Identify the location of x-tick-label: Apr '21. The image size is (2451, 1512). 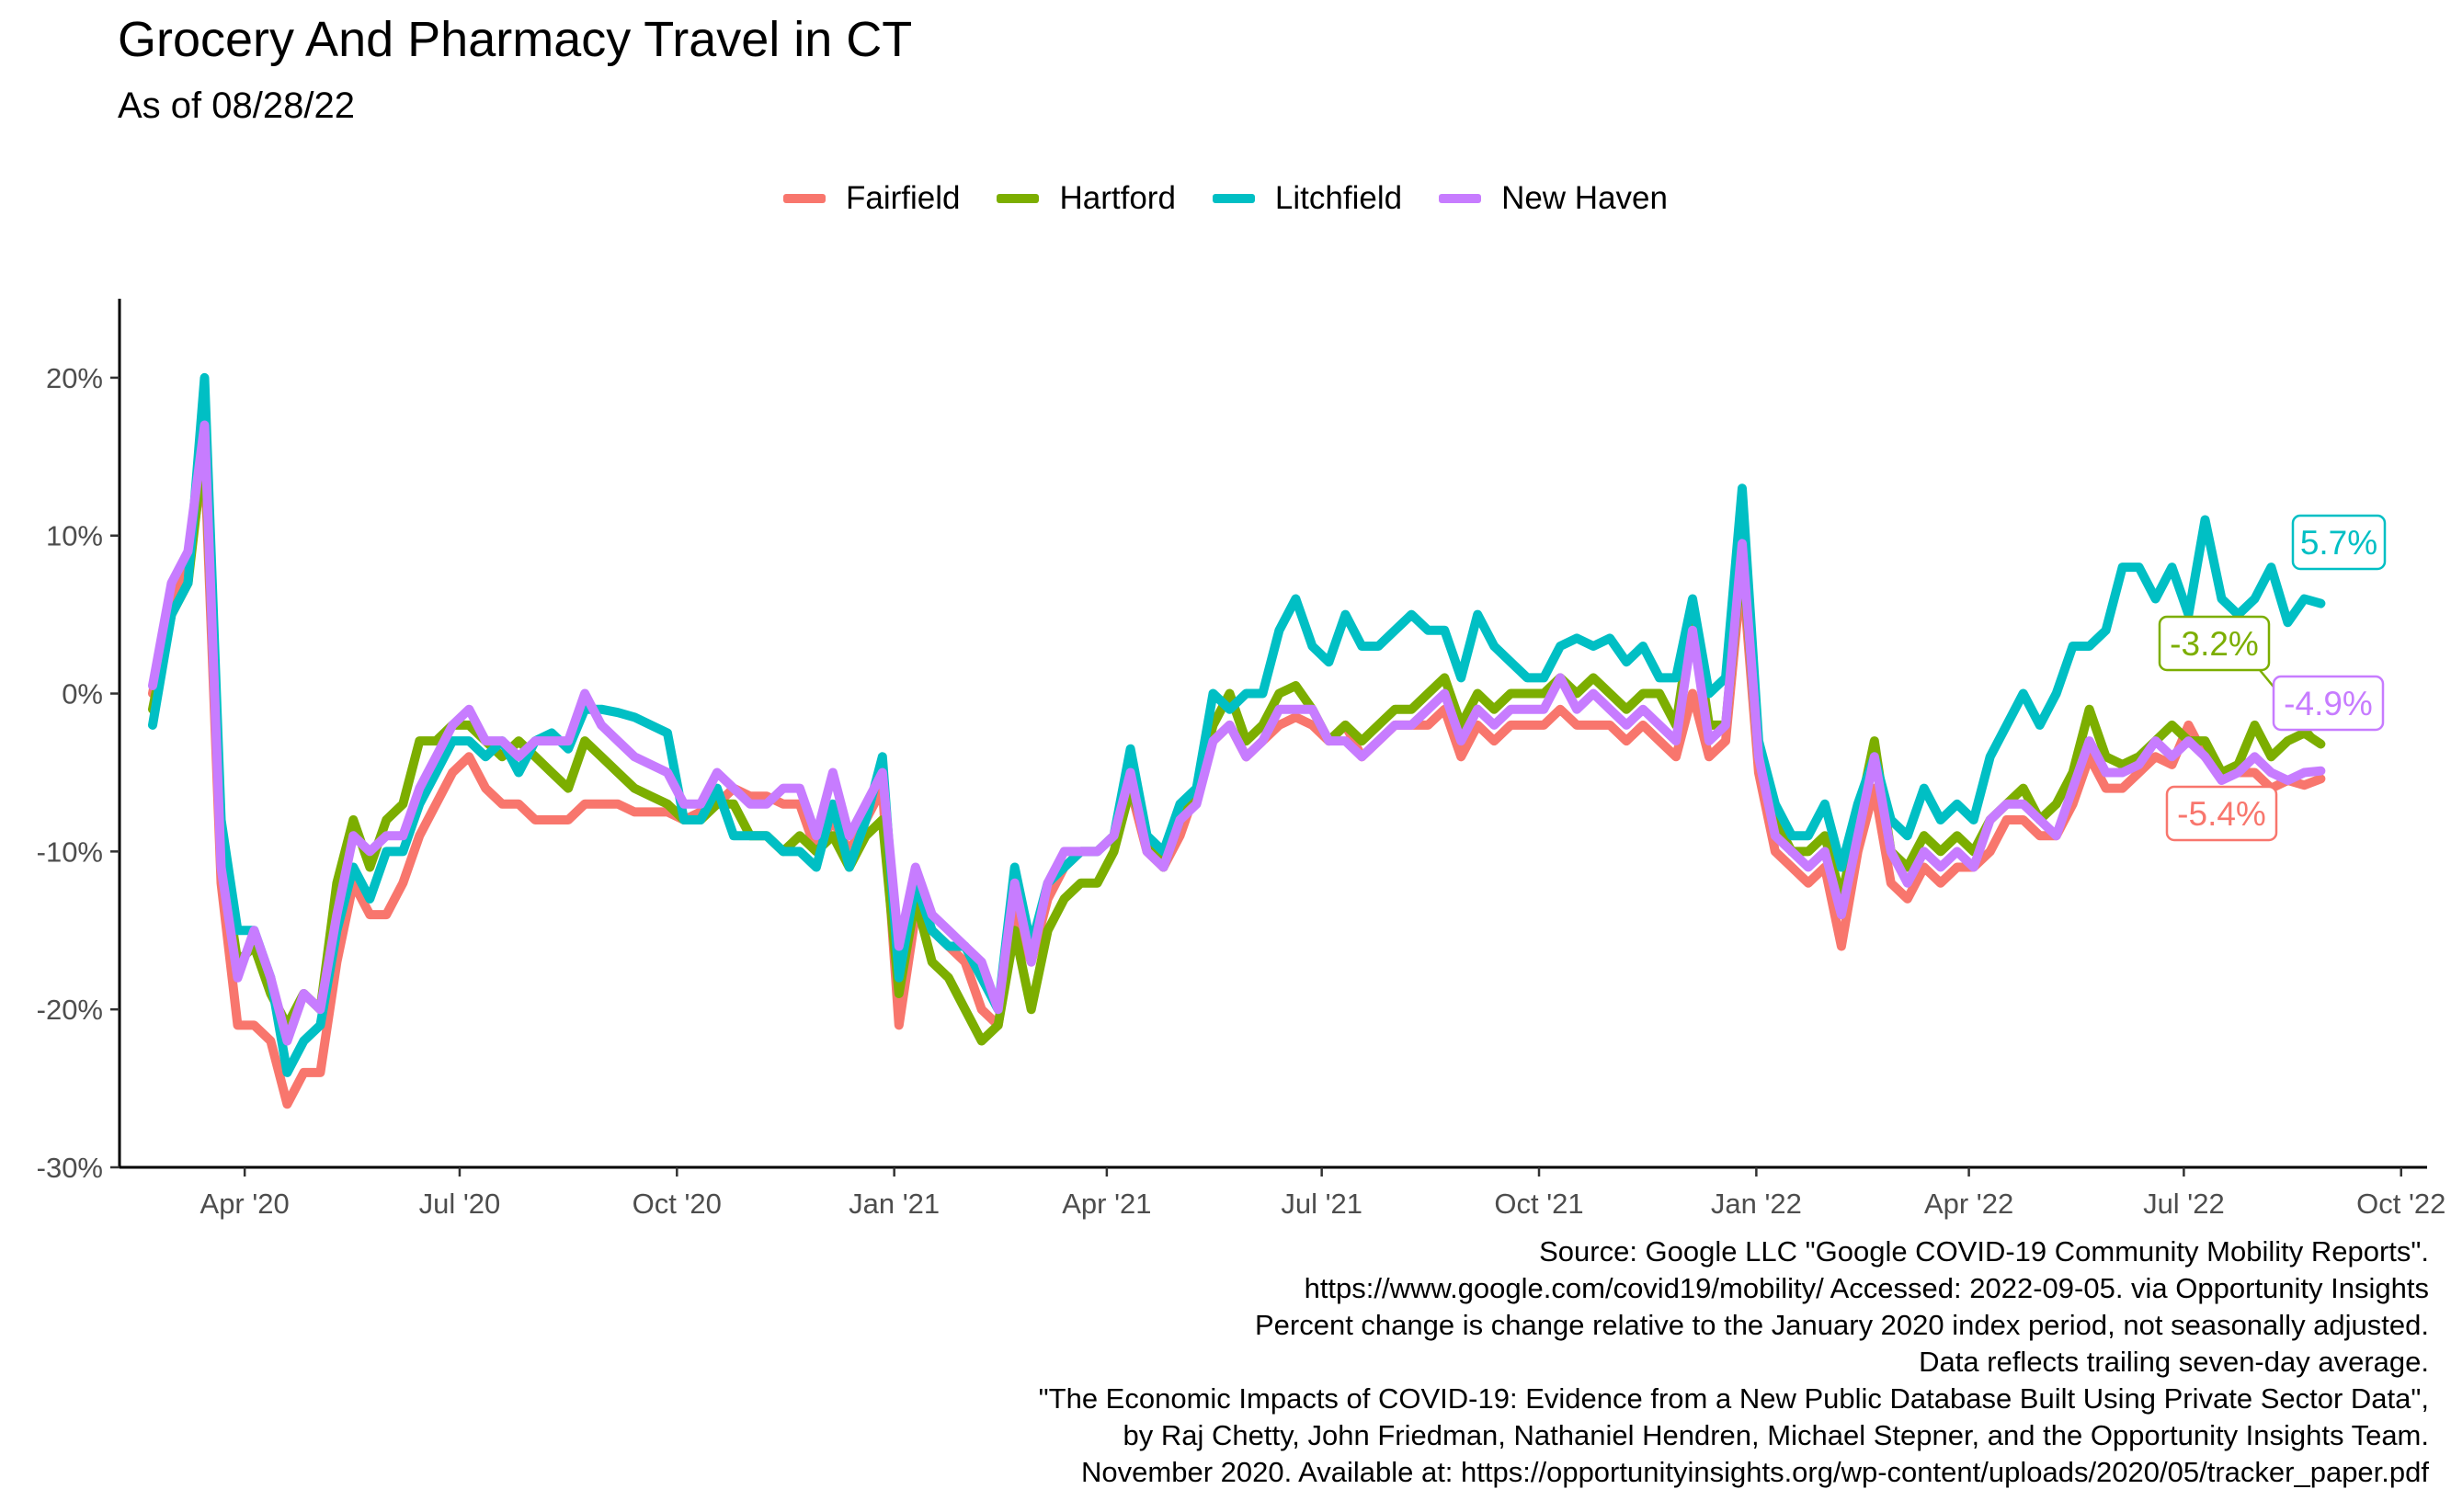
(1106, 1204).